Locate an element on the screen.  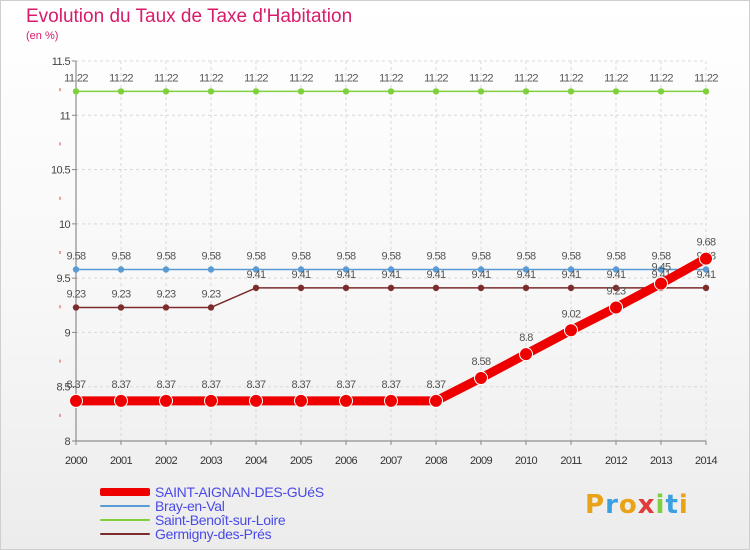
x-tick-label: 2012 is located at coordinates (616, 461).